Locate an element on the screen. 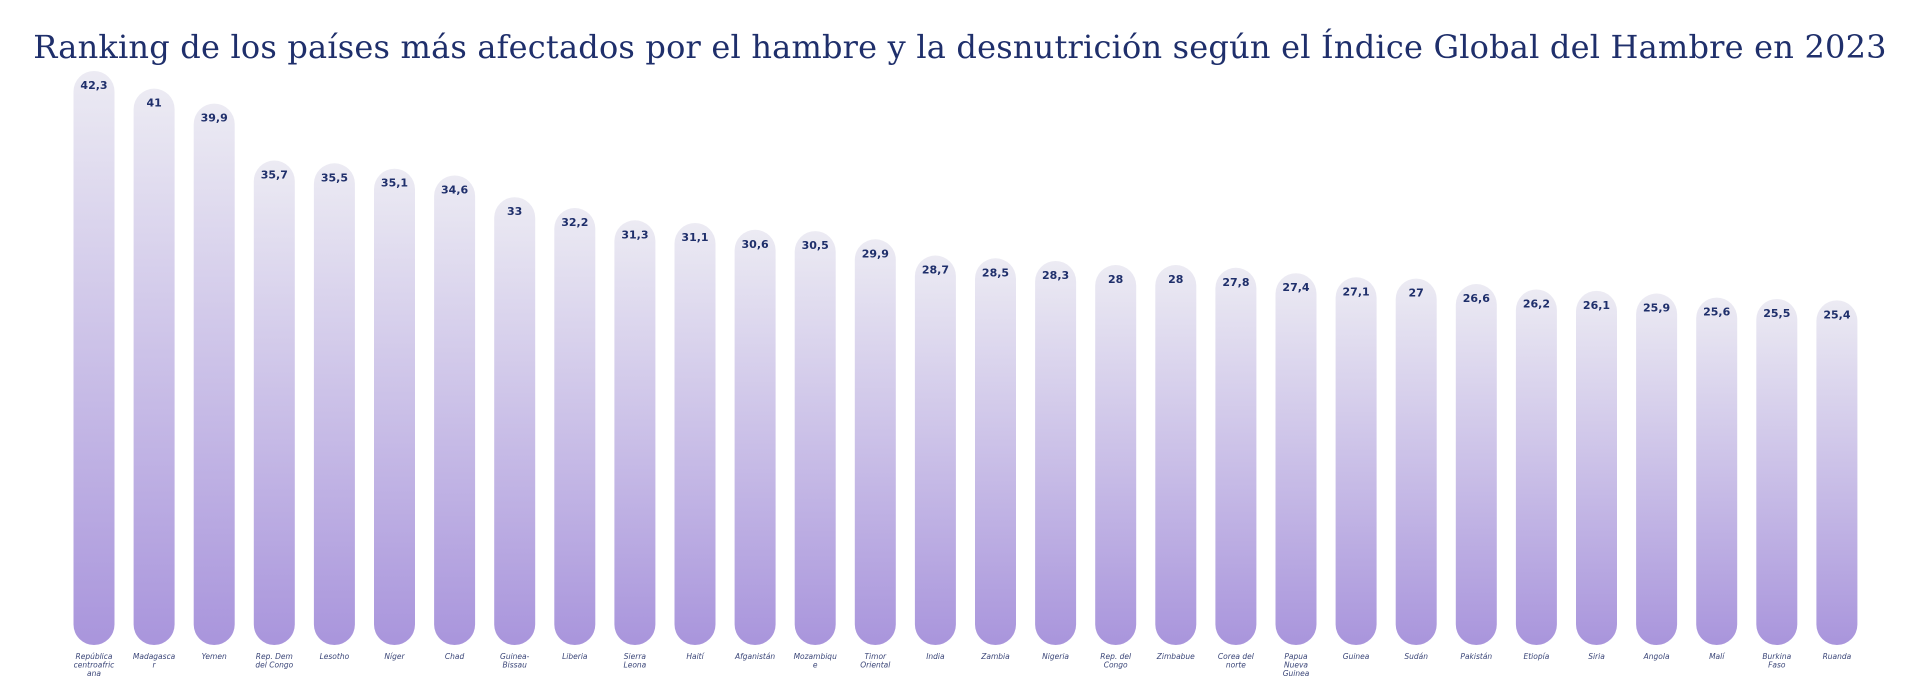  bar-group: 41 Madagasca r is located at coordinates (154, 379).